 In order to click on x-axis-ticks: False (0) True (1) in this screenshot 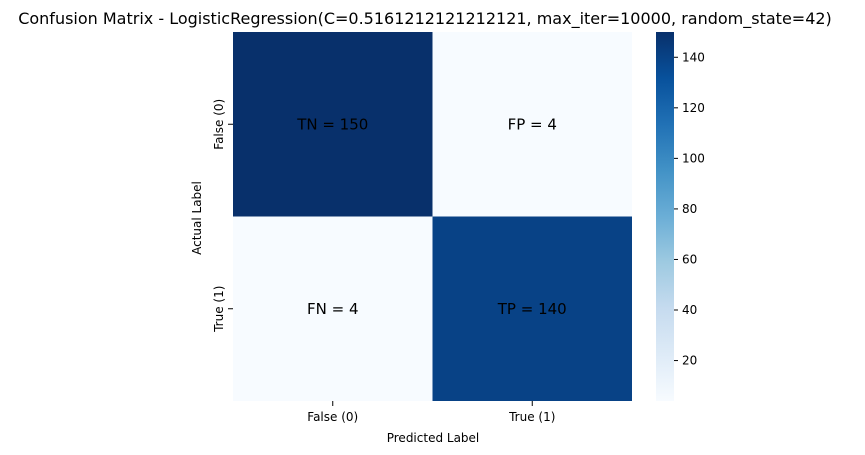, I will do `click(431, 412)`.